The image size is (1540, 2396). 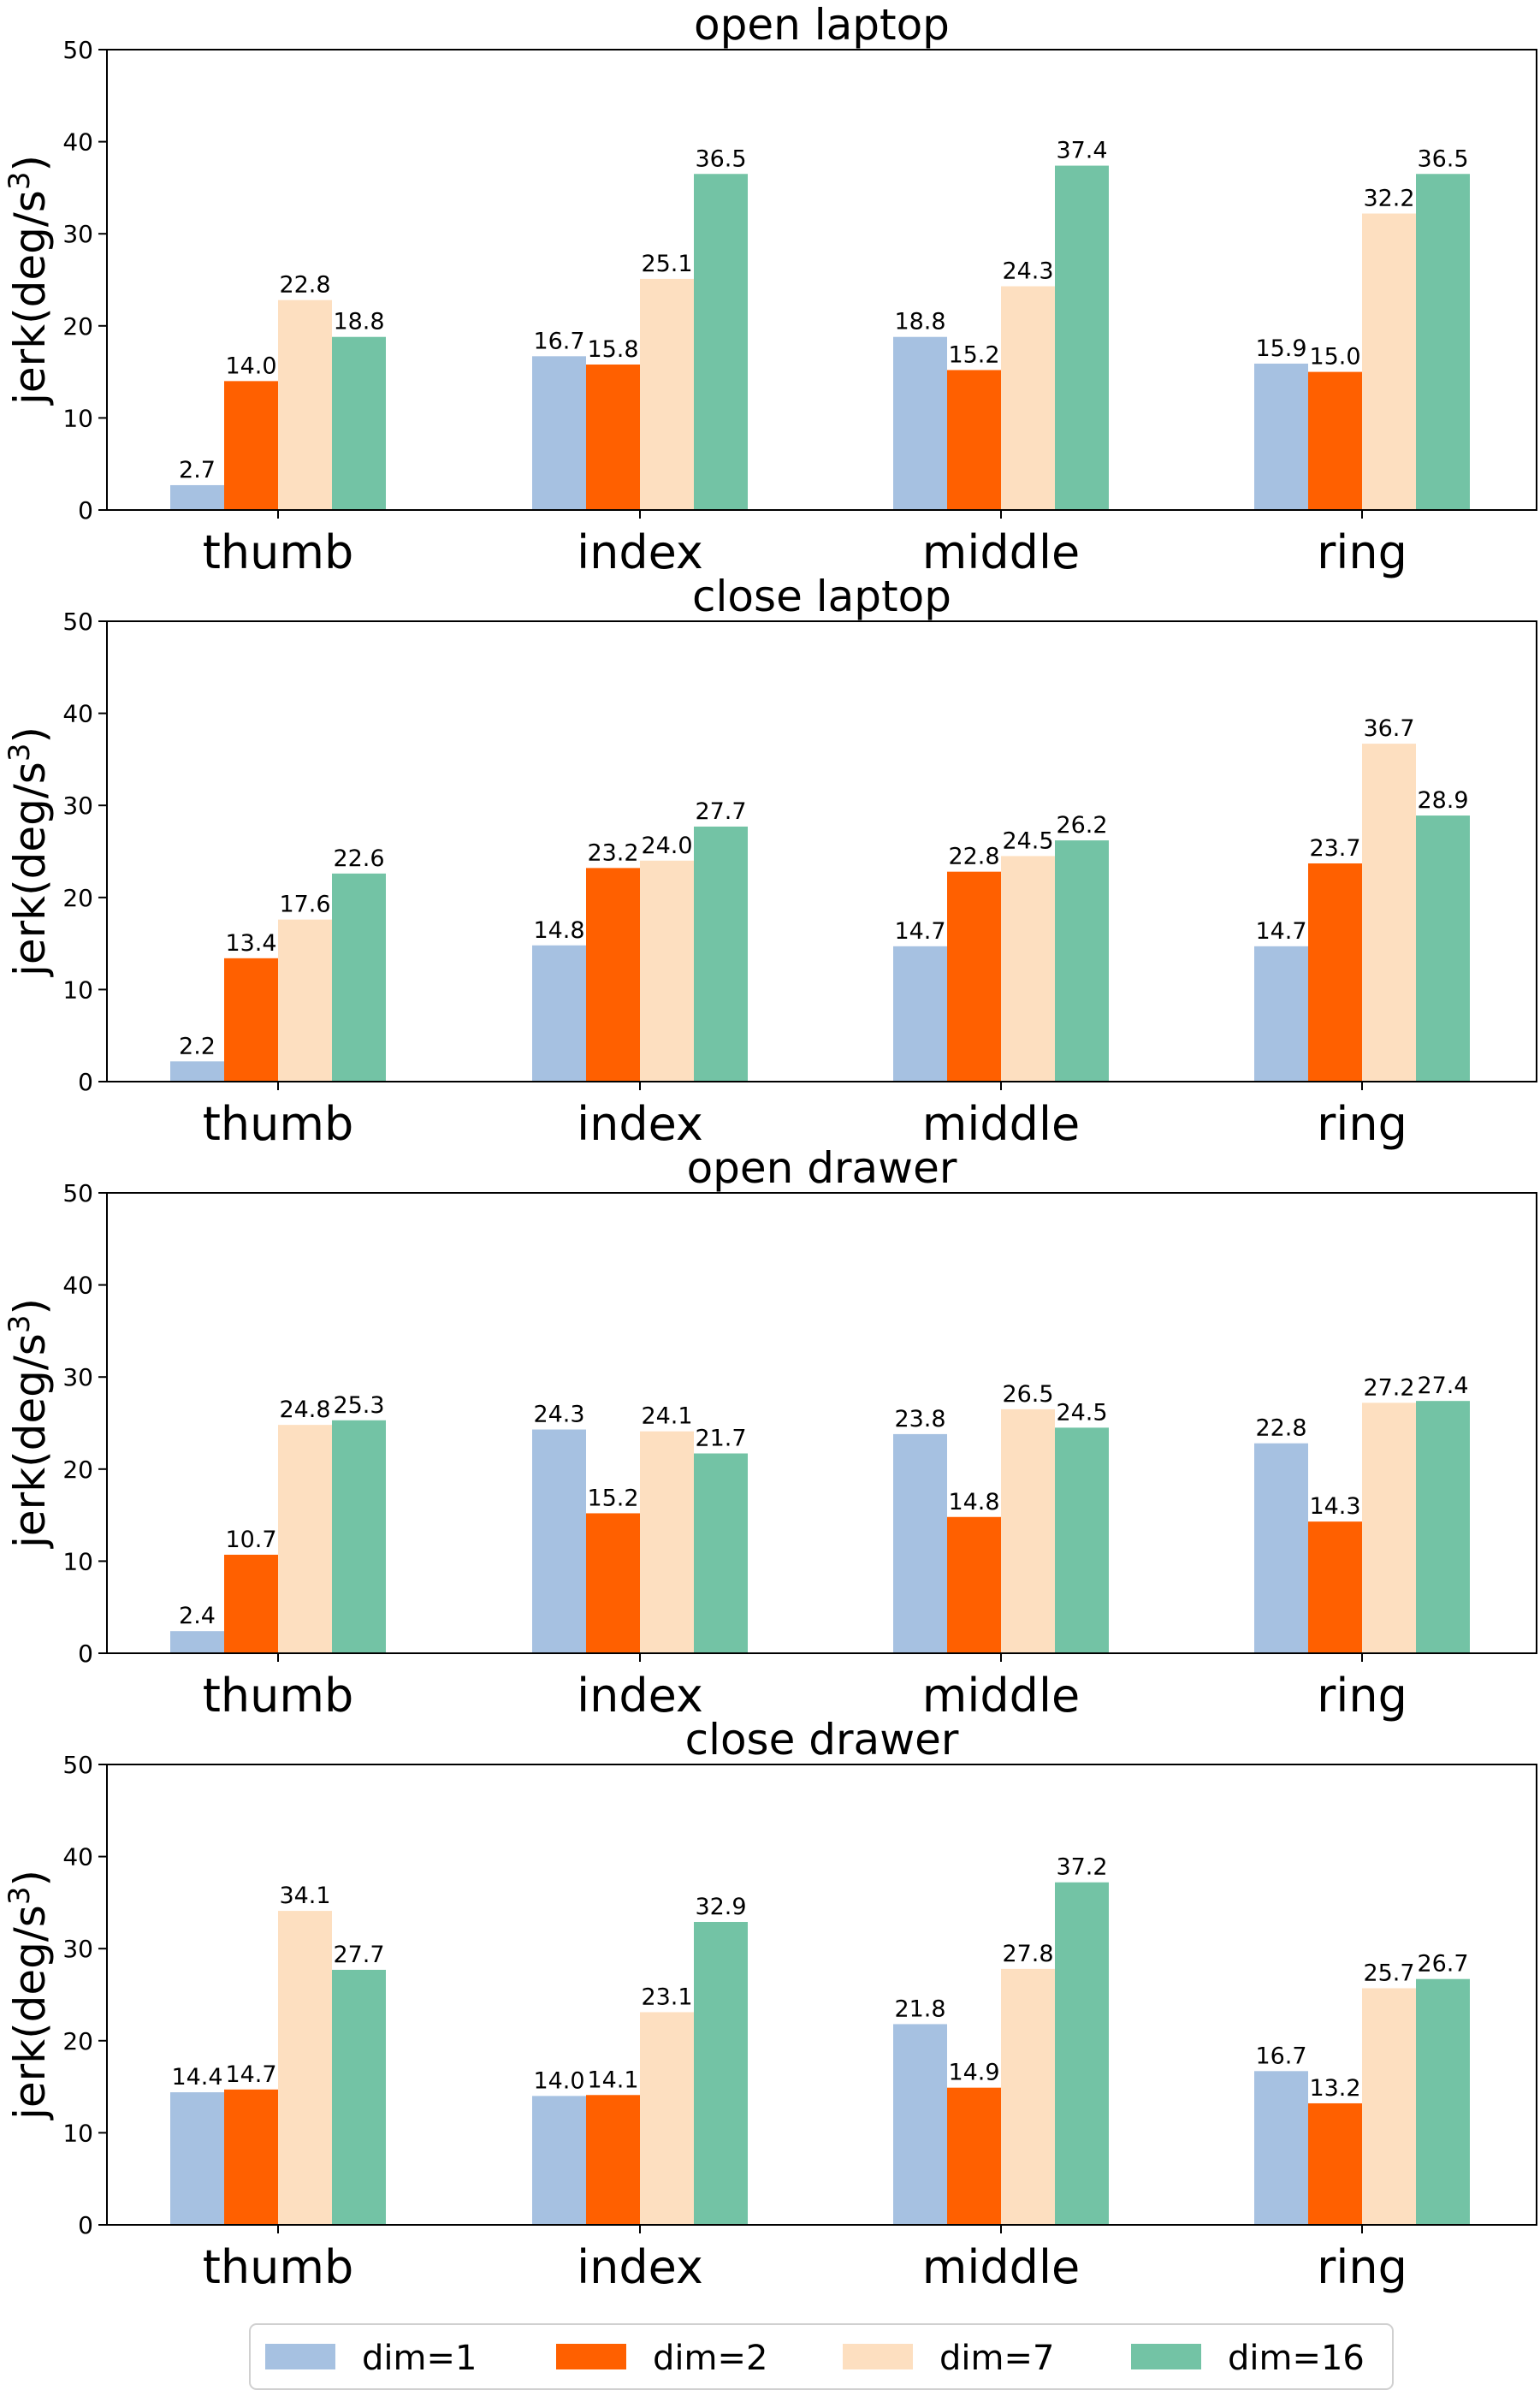 I want to click on data-label-index-dim-7: 24.1, so click(x=666, y=1416).